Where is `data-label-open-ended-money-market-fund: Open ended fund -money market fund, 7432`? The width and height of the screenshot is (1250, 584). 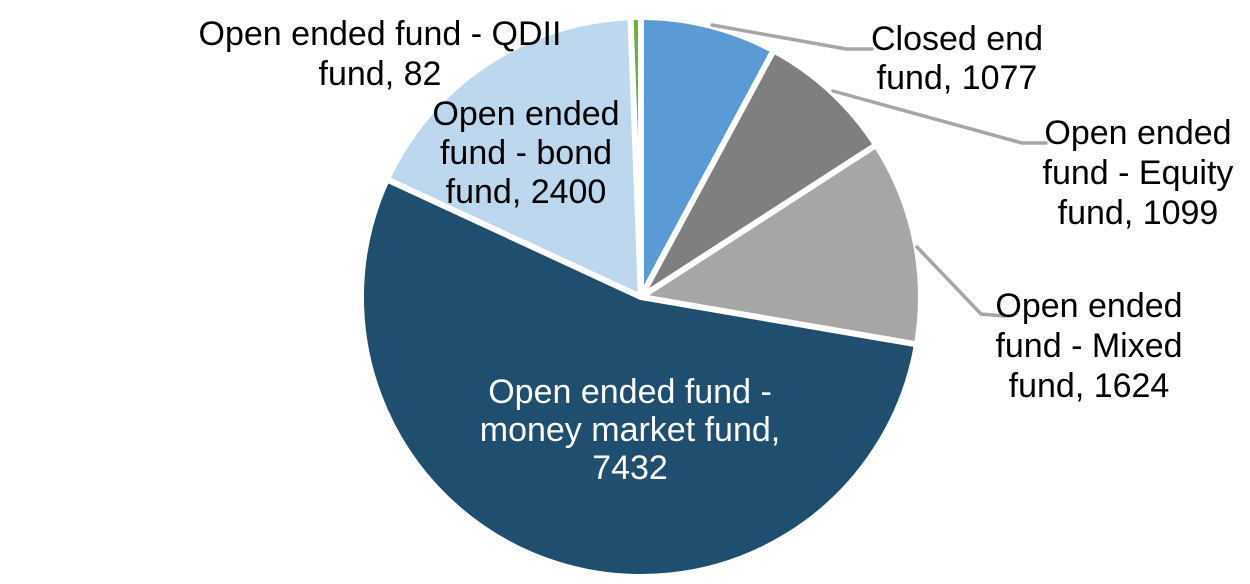 data-label-open-ended-money-market-fund: Open ended fund -money market fund, 7432 is located at coordinates (630, 430).